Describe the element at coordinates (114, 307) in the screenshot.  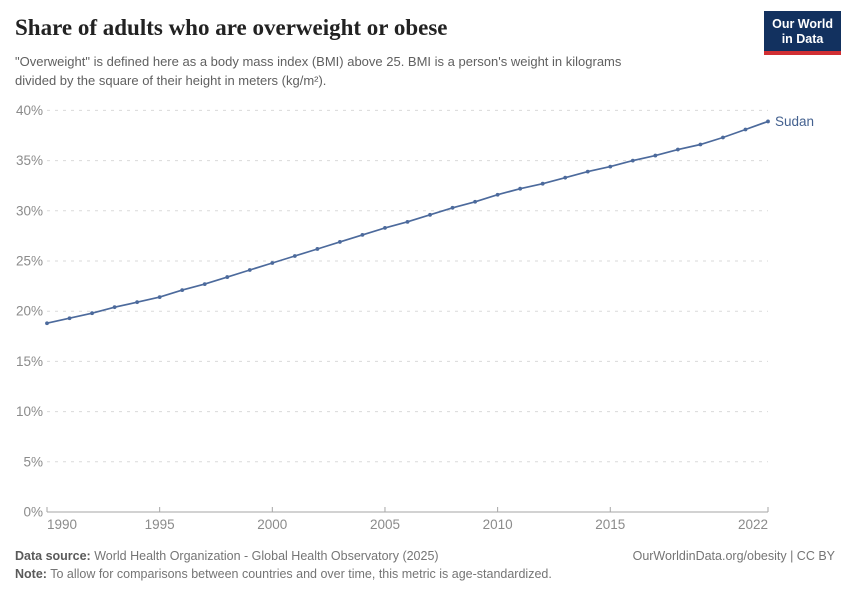
I see `data-point-1993` at that location.